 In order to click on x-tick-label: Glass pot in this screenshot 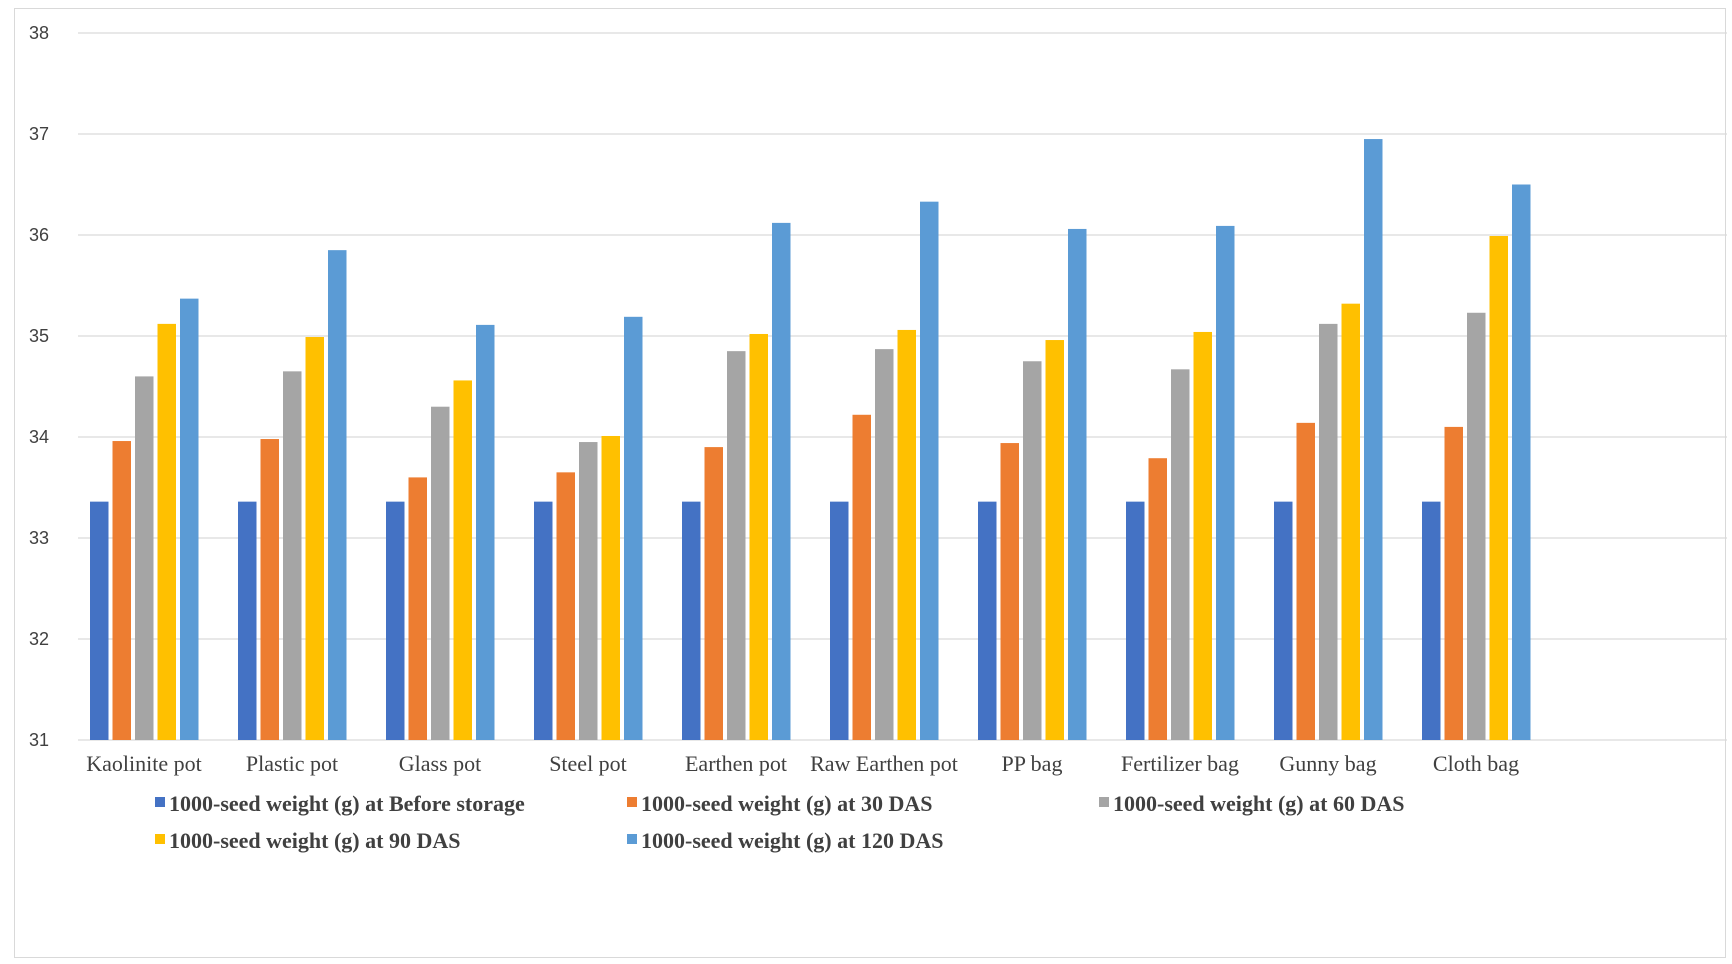, I will do `click(440, 763)`.